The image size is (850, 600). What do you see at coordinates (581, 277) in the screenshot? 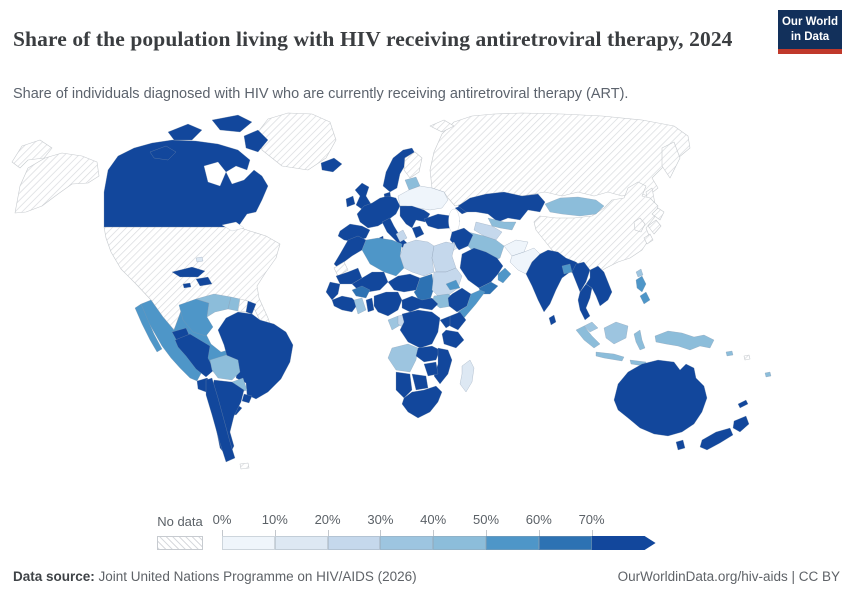
I see `country-myanmar` at bounding box center [581, 277].